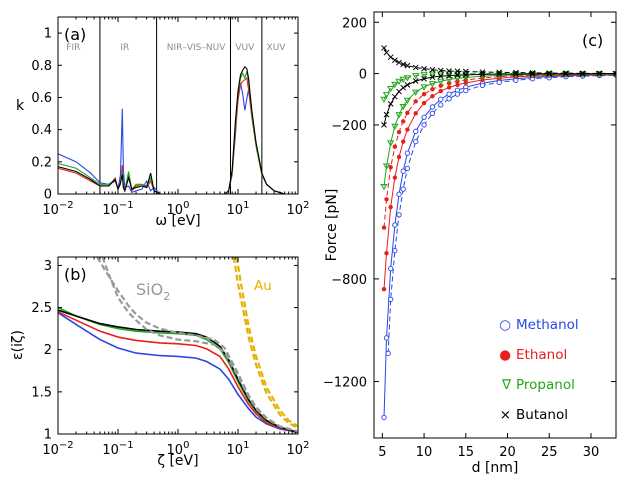 Image resolution: width=627 pixels, height=487 pixels. I want to click on sio2-annotation: SiO2, so click(153, 291).